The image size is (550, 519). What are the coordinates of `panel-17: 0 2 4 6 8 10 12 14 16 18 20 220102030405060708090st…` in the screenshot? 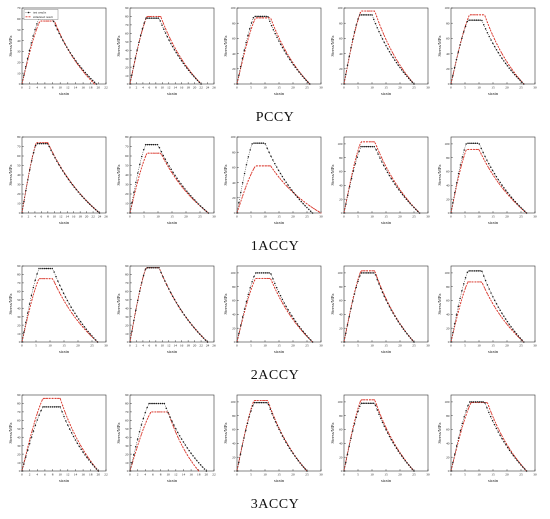 It's located at (166, 438).